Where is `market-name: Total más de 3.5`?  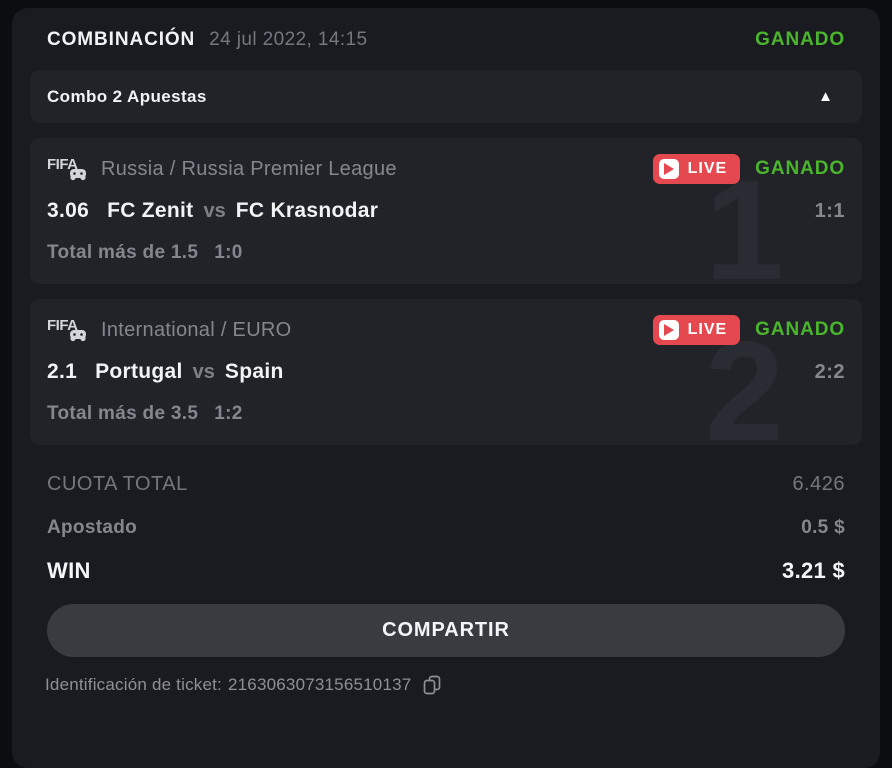 market-name: Total más de 3.5 is located at coordinates (123, 413).